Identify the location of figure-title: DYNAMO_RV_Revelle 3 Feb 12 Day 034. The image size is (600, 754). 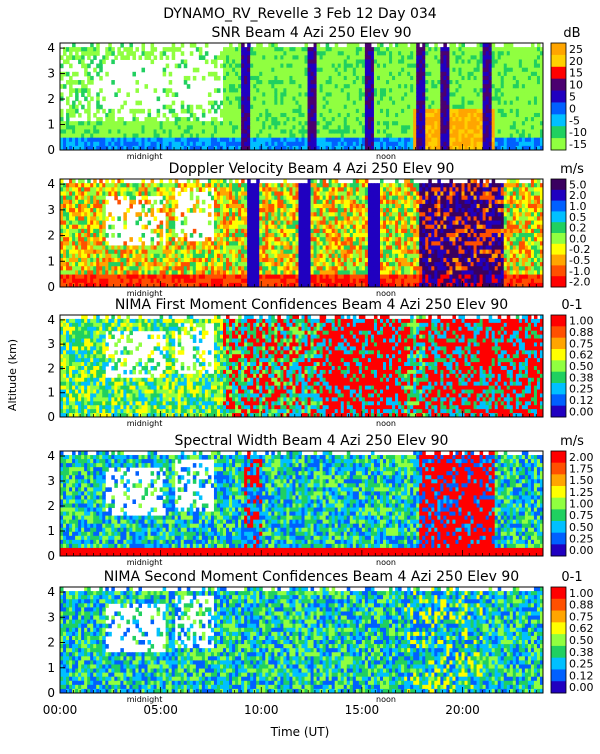
(299, 14).